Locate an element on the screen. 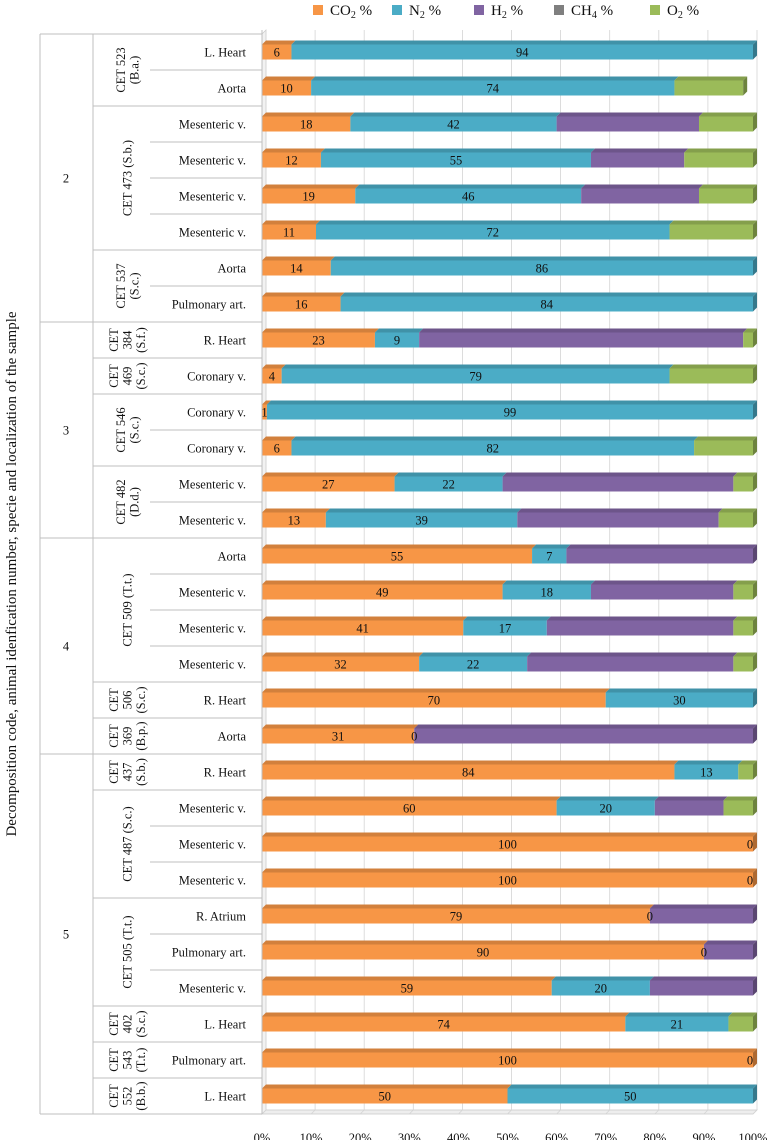  data-label-n2: 21 is located at coordinates (677, 1025).